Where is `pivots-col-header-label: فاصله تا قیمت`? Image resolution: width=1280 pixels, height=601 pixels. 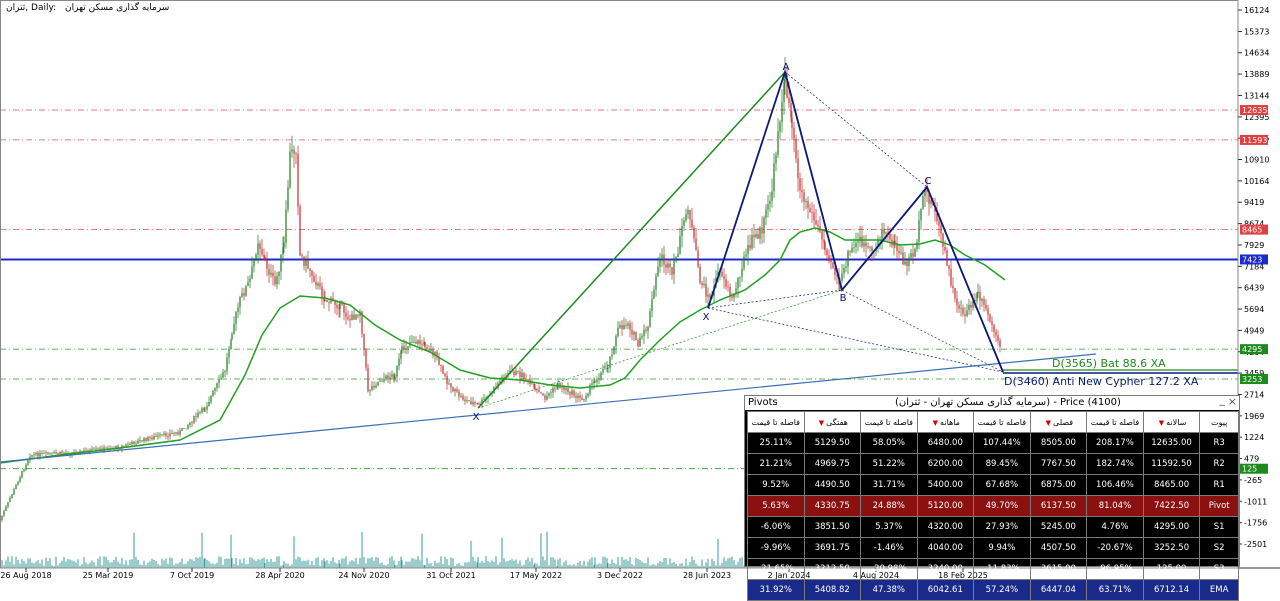
pivots-col-header-label: فاصله تا قیمت is located at coordinates (889, 422).